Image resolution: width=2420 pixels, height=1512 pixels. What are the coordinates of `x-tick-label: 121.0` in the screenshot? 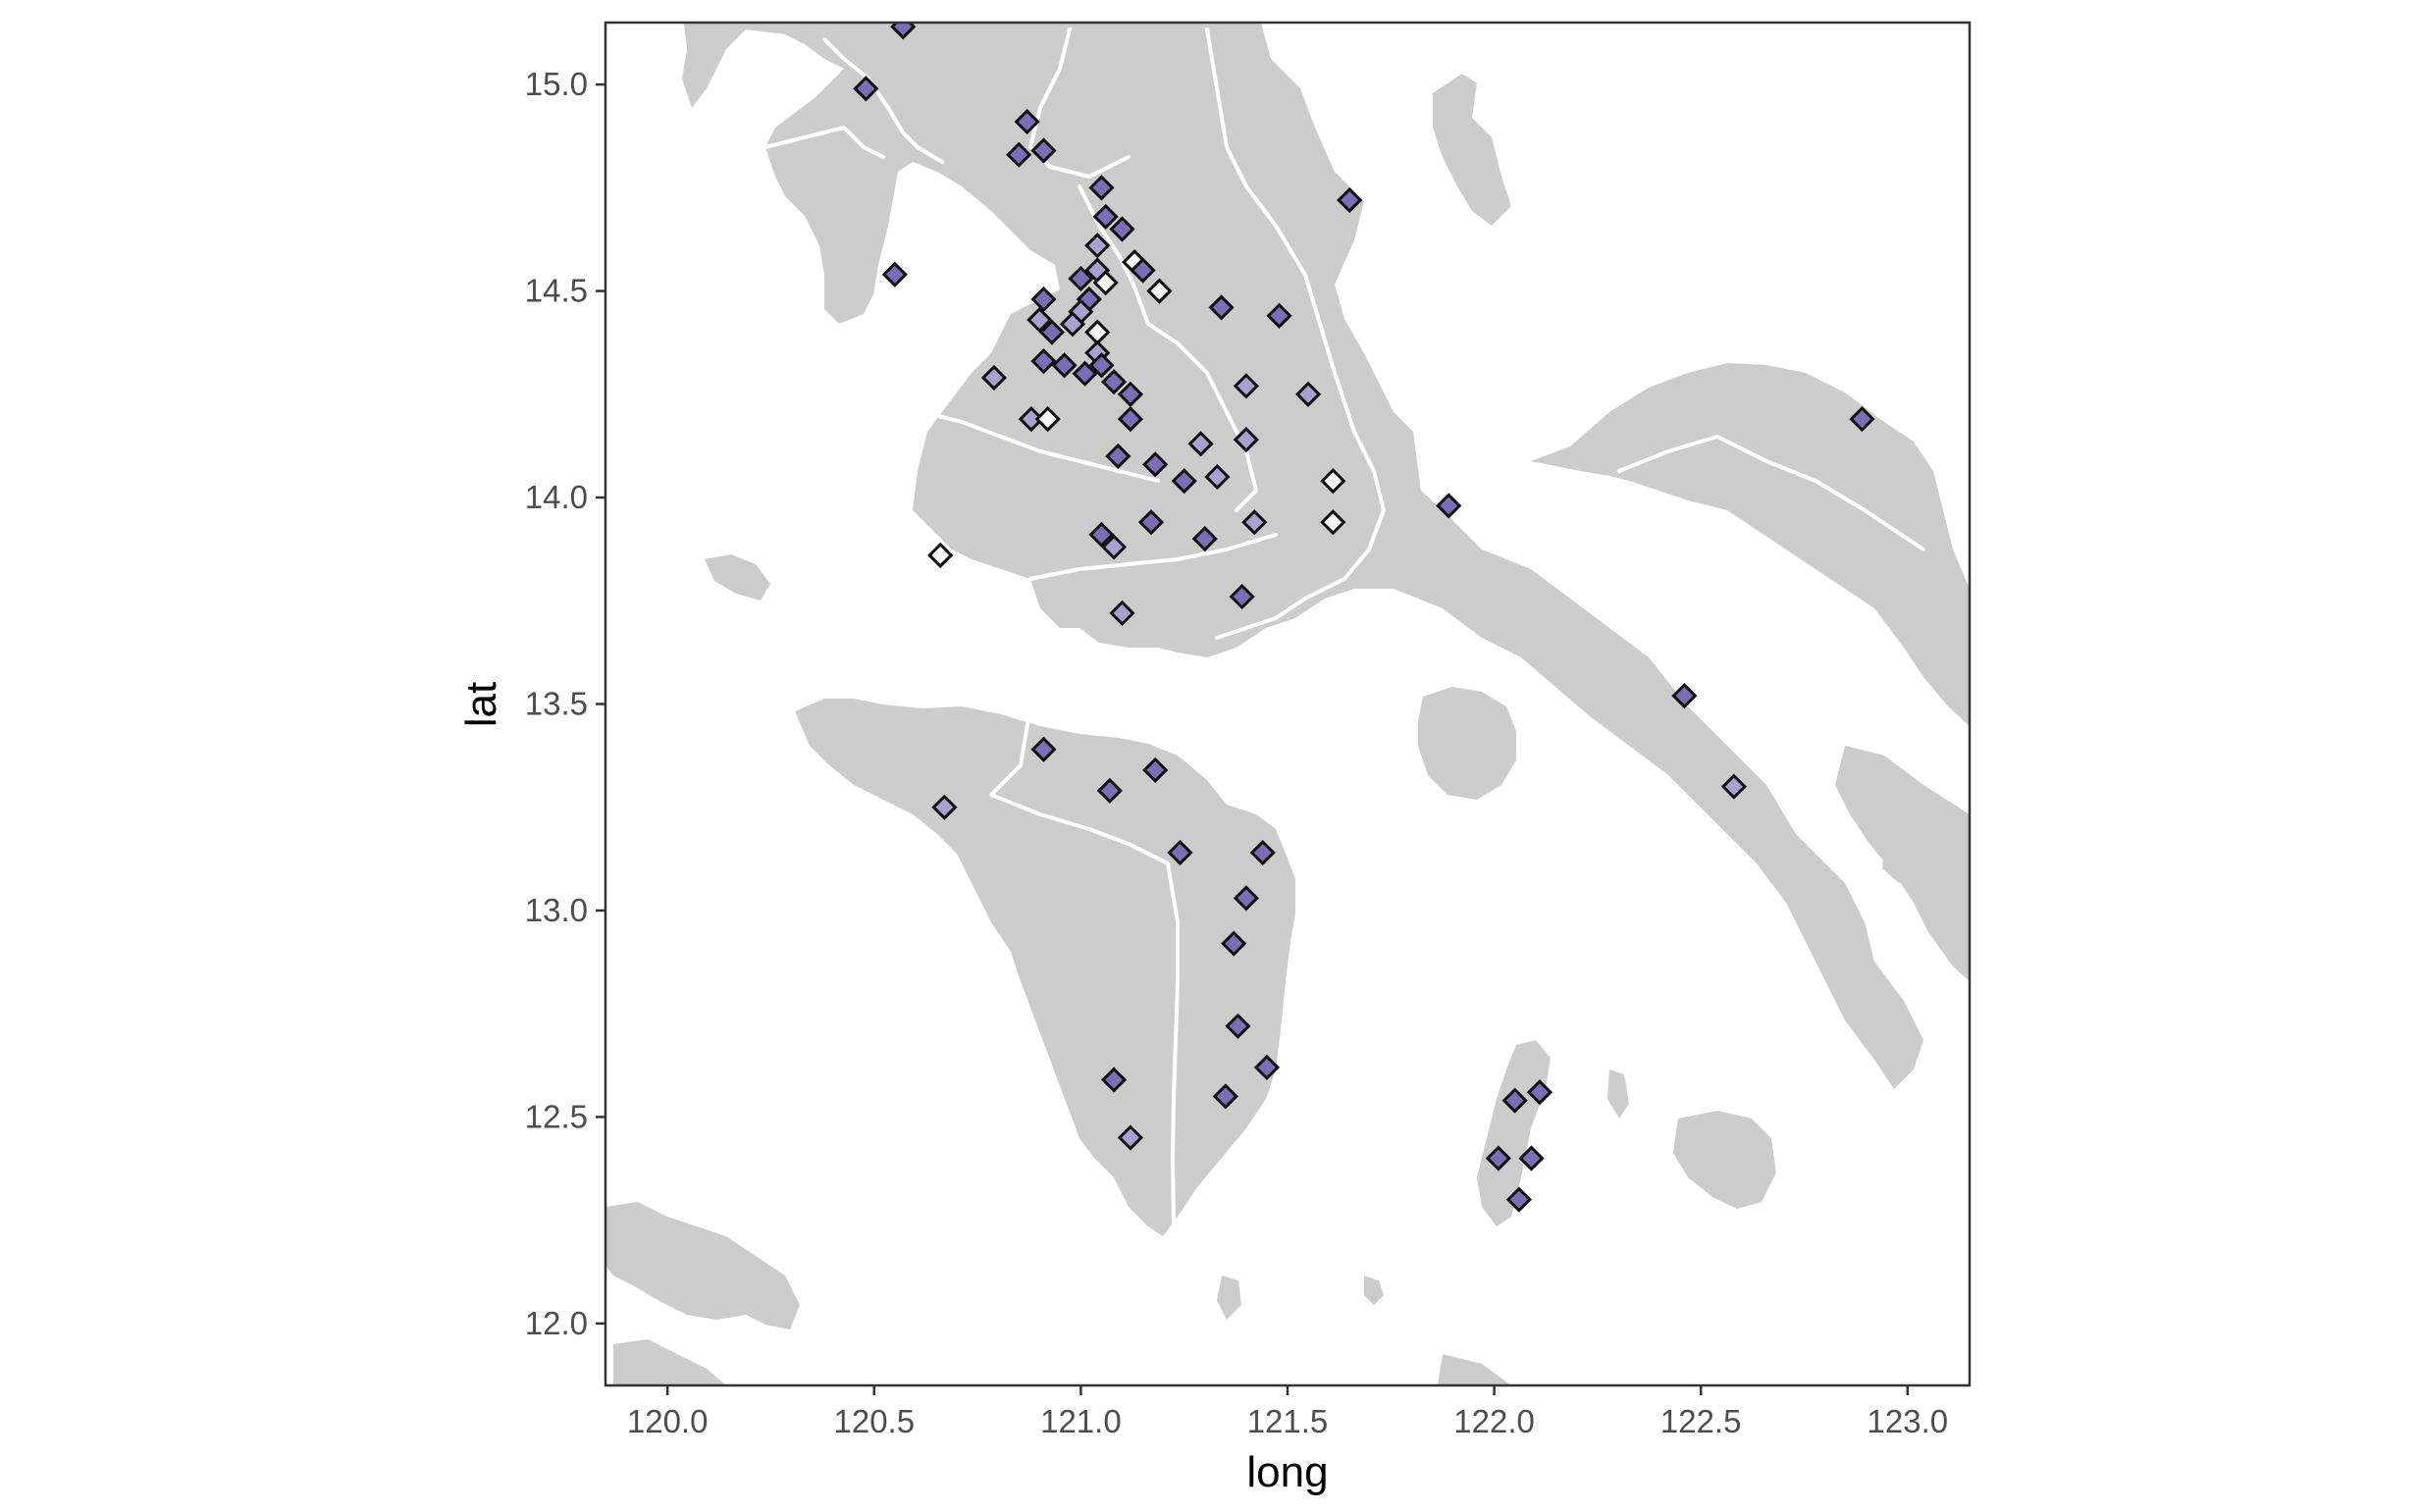 It's located at (1081, 1421).